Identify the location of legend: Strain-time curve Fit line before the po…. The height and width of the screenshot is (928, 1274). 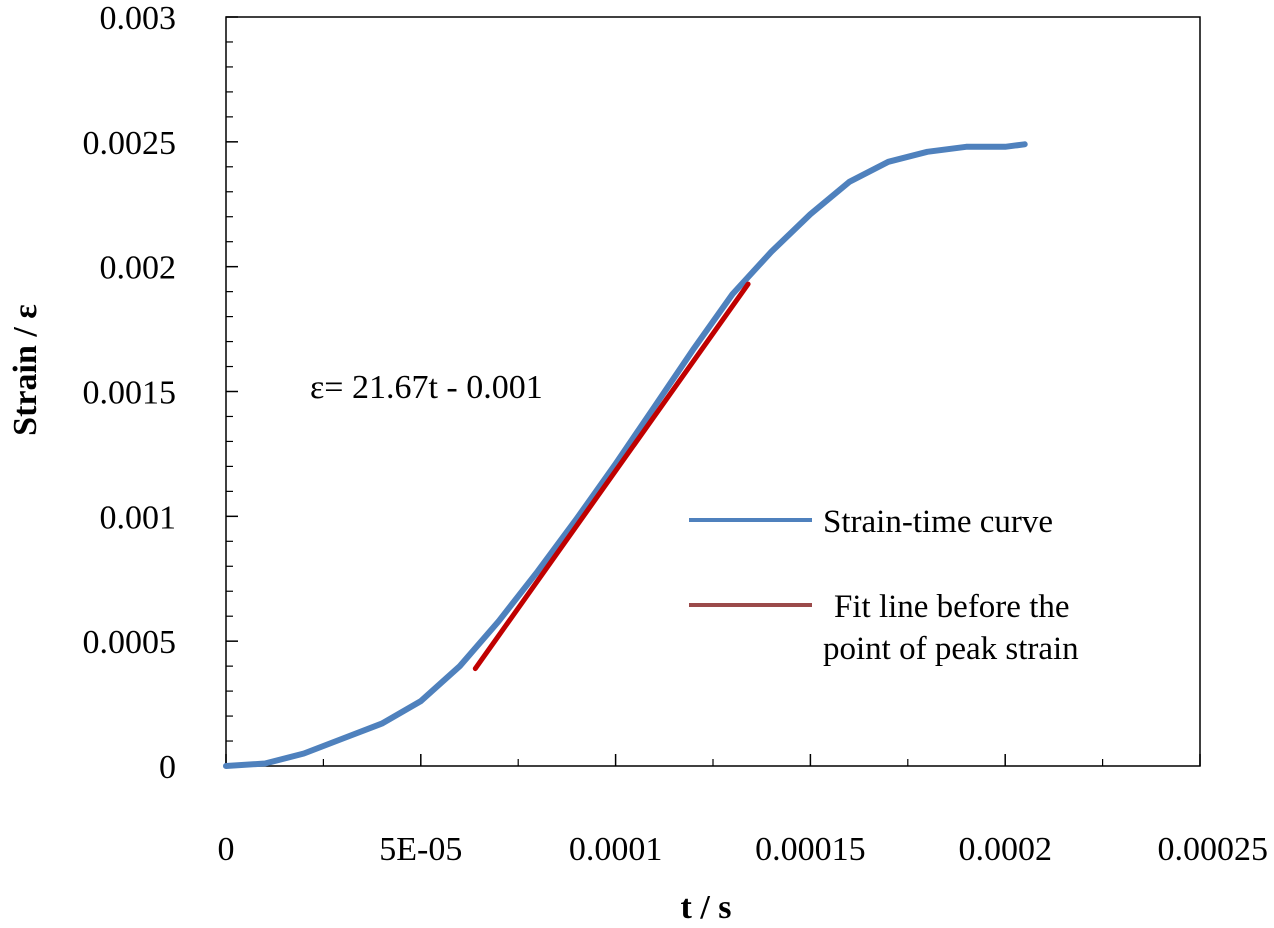
(884, 585).